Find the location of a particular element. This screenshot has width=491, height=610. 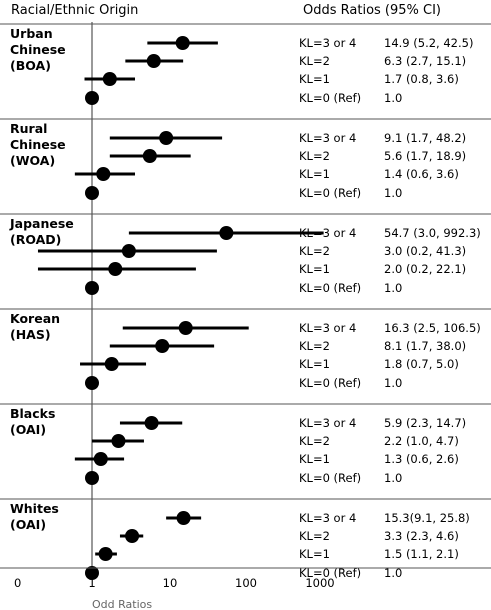

odds-ratio-value: 2.2 (1.0, 4.7) is located at coordinates (421, 441).